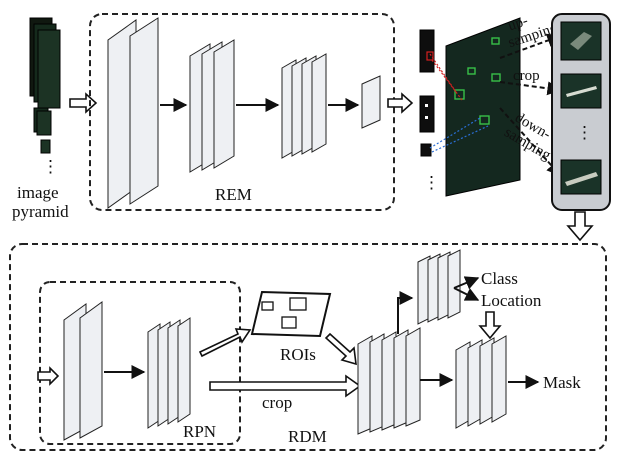  Describe the element at coordinates (526, 76) in the screenshot. I see `crop-top-label: crop` at that location.